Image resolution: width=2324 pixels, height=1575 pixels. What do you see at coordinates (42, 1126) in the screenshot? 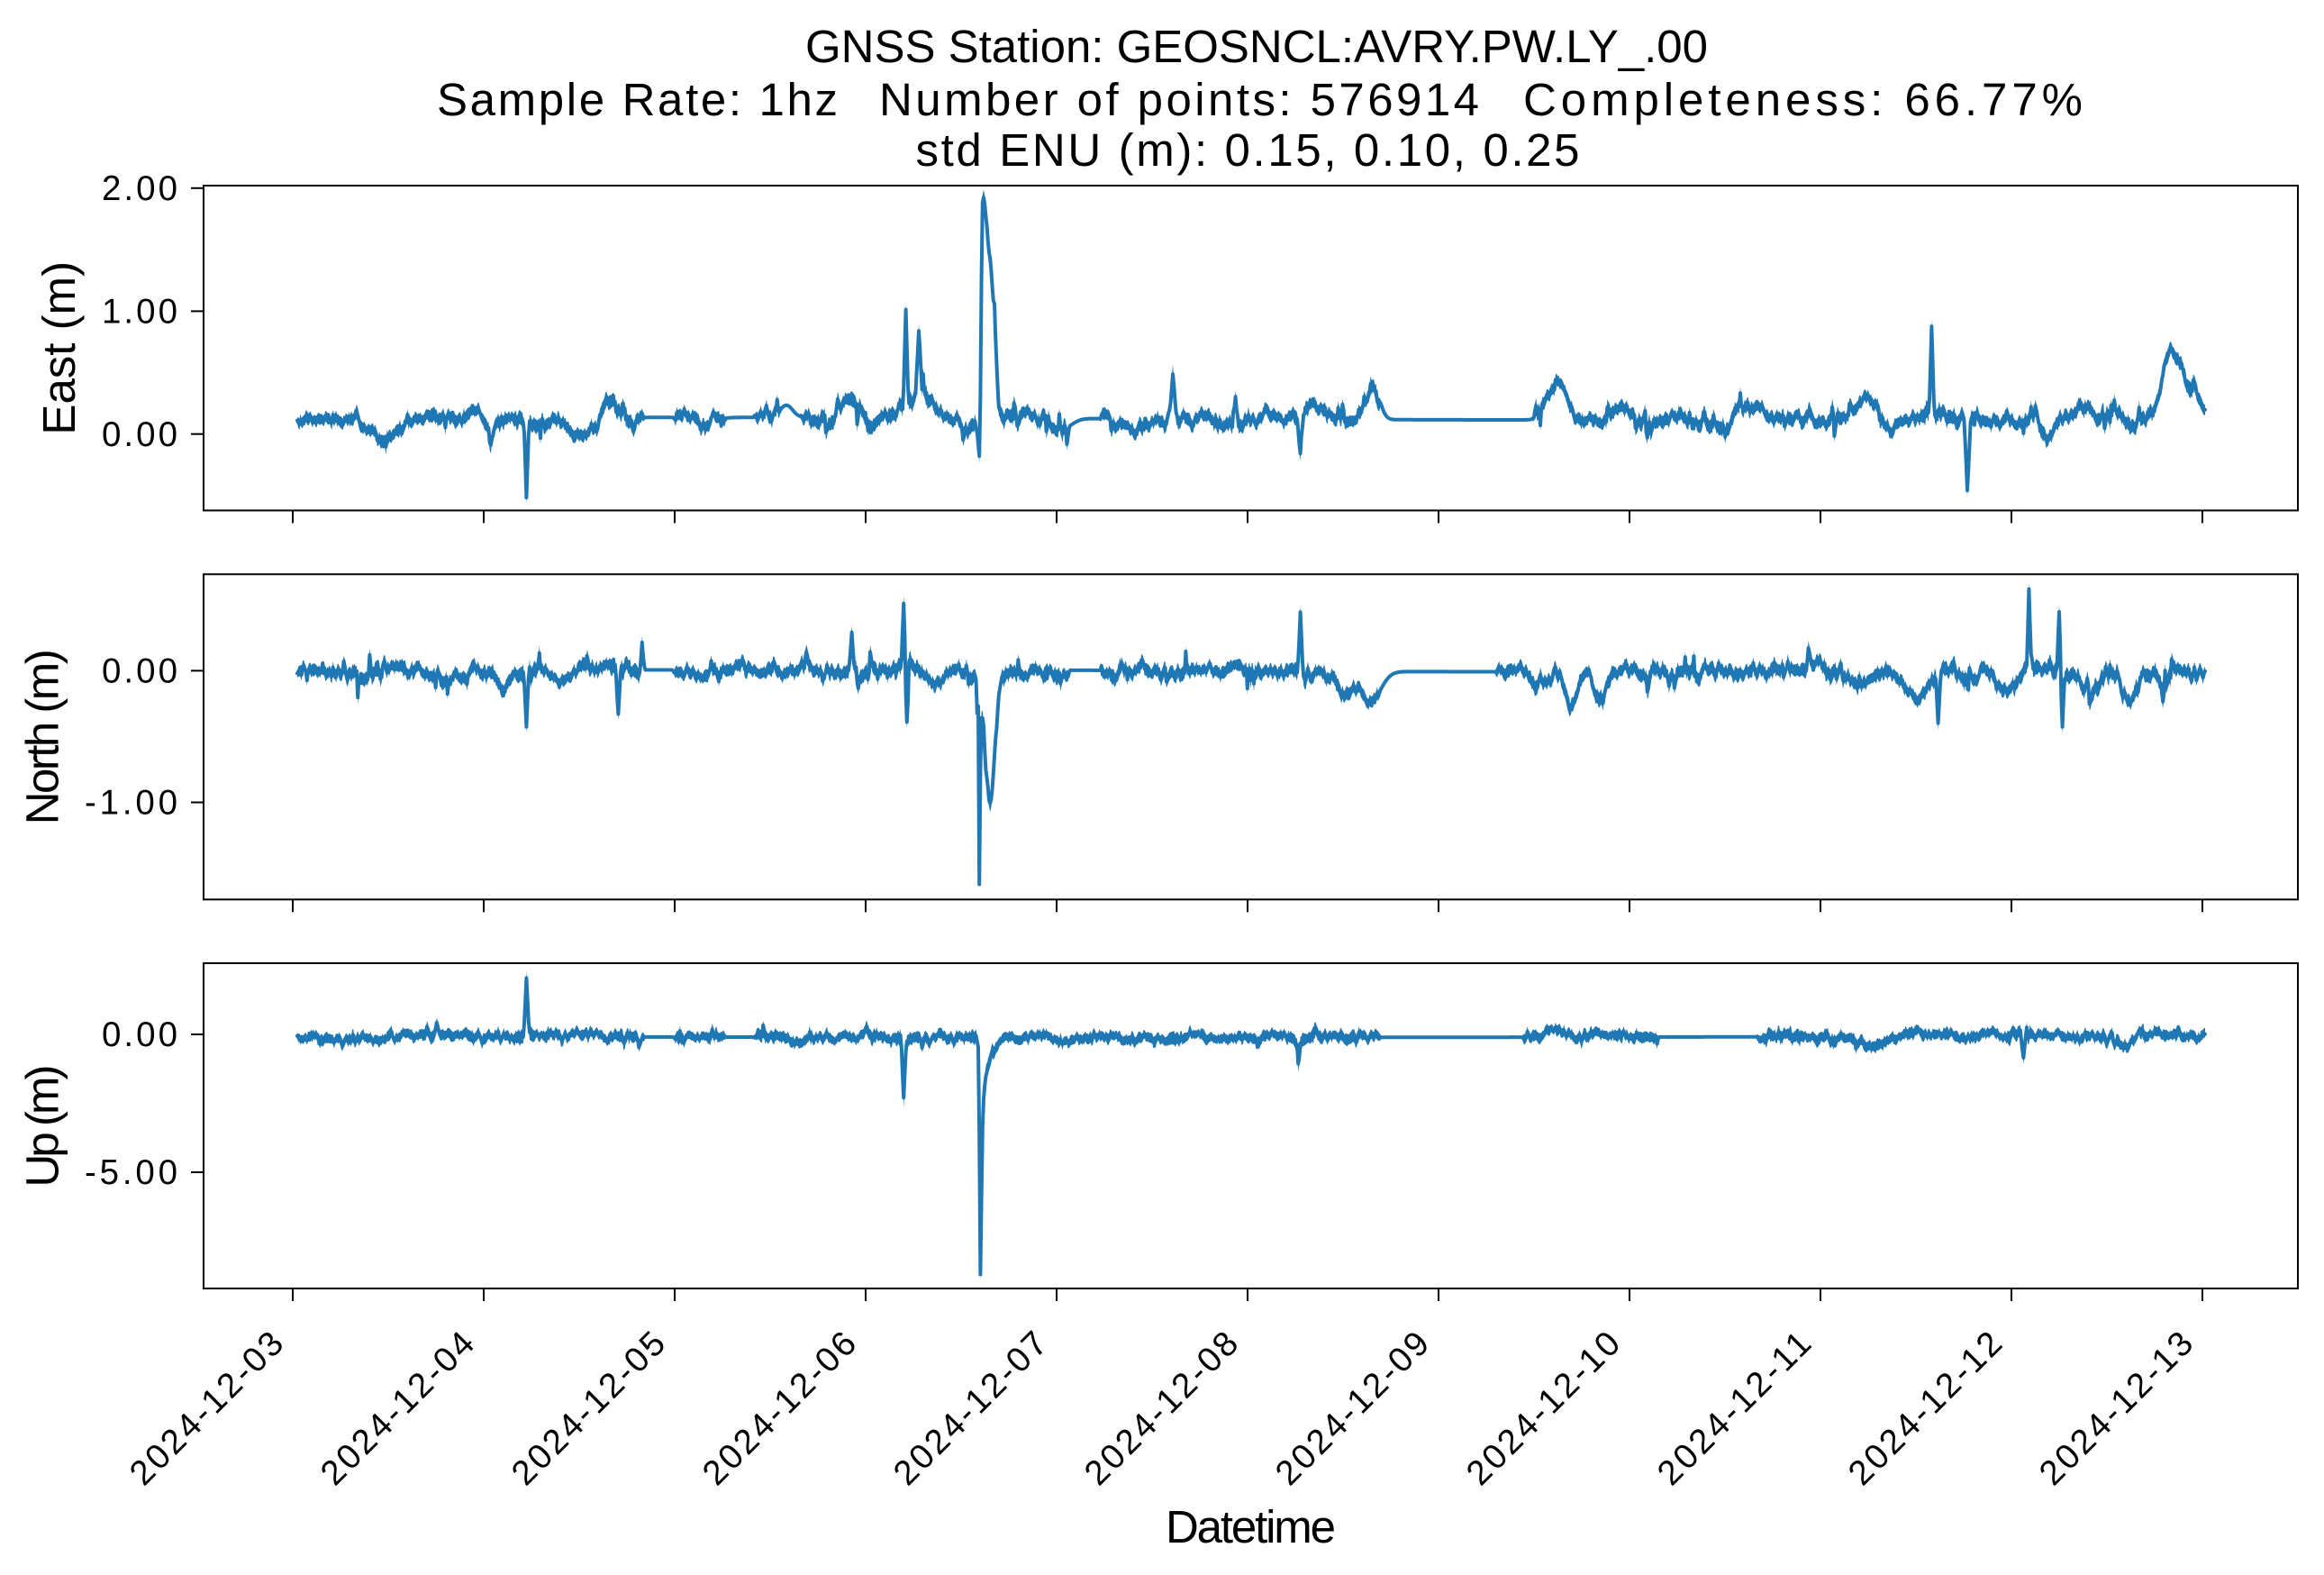
I see `svg-text: Up (m)` at bounding box center [42, 1126].